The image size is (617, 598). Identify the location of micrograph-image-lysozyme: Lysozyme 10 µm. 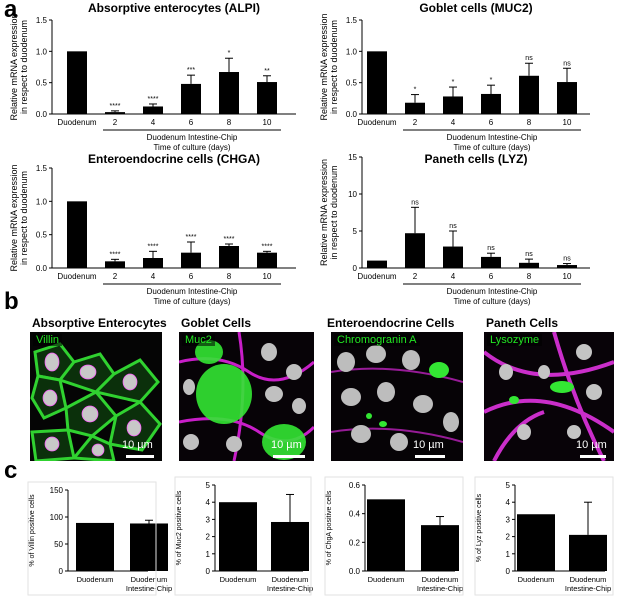
(549, 396).